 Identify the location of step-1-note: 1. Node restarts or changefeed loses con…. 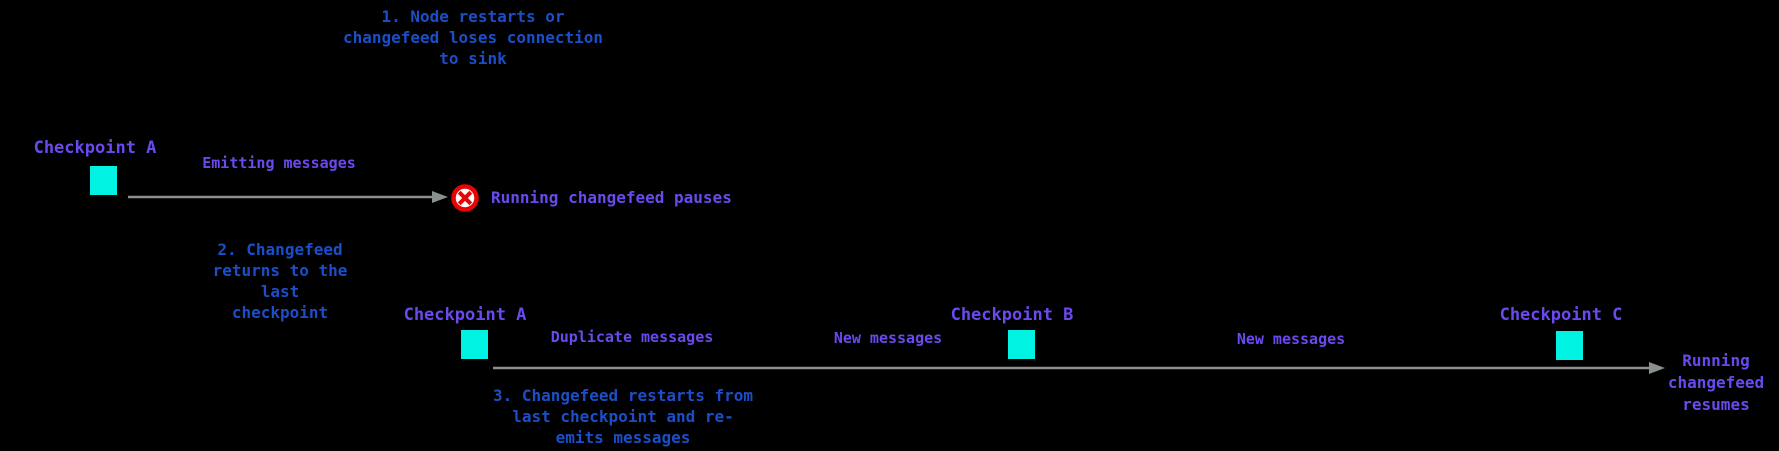
(473, 37).